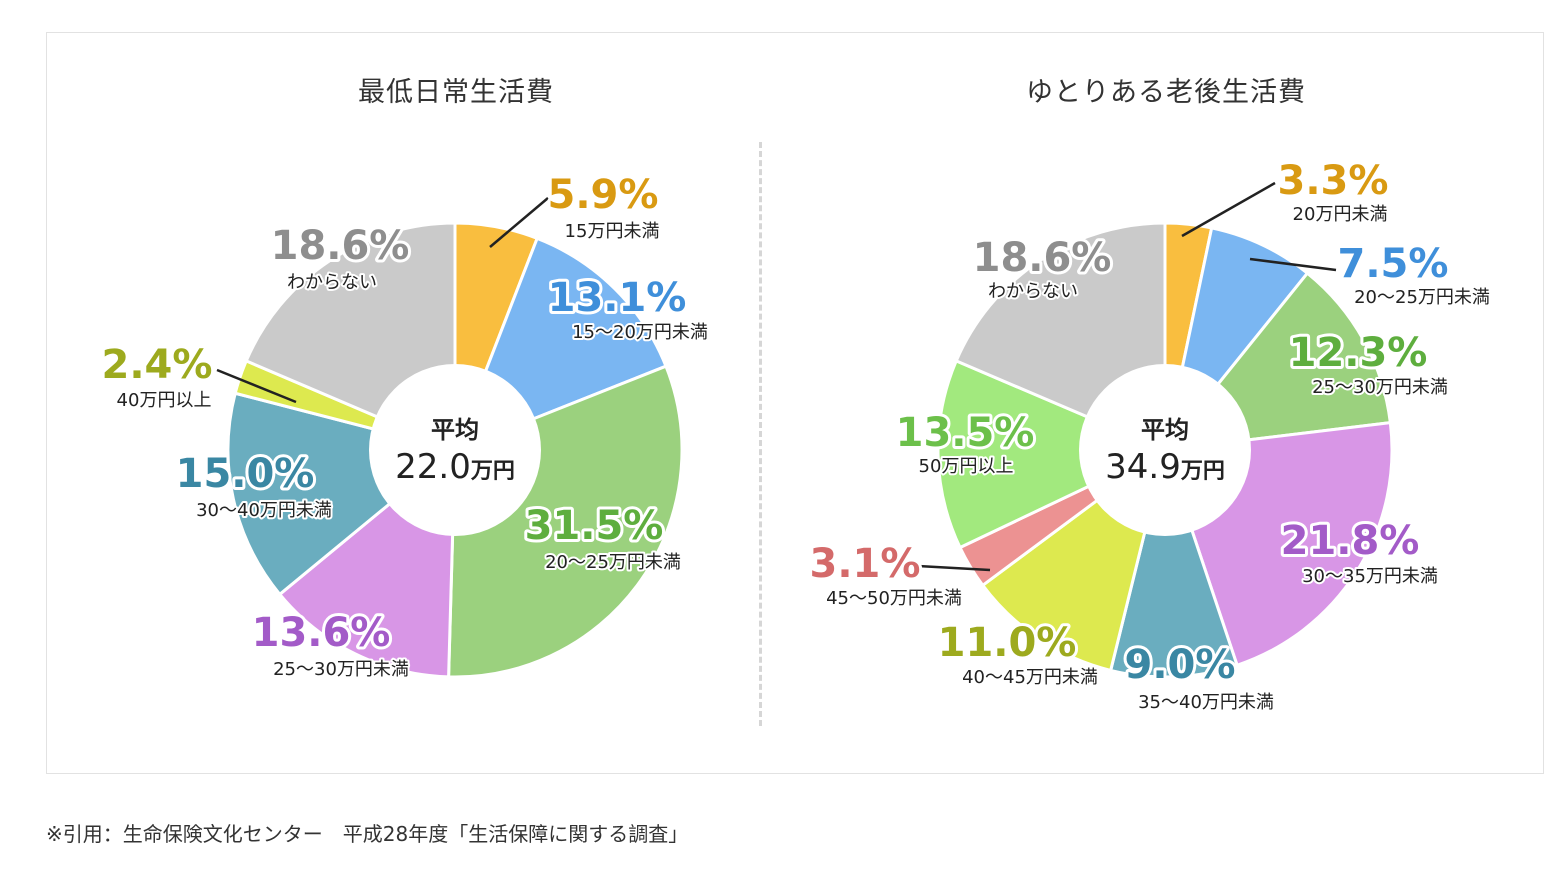 This screenshot has height=896, width=1566. What do you see at coordinates (1358, 353) in the screenshot?
I see `percent-label: 12.3%` at bounding box center [1358, 353].